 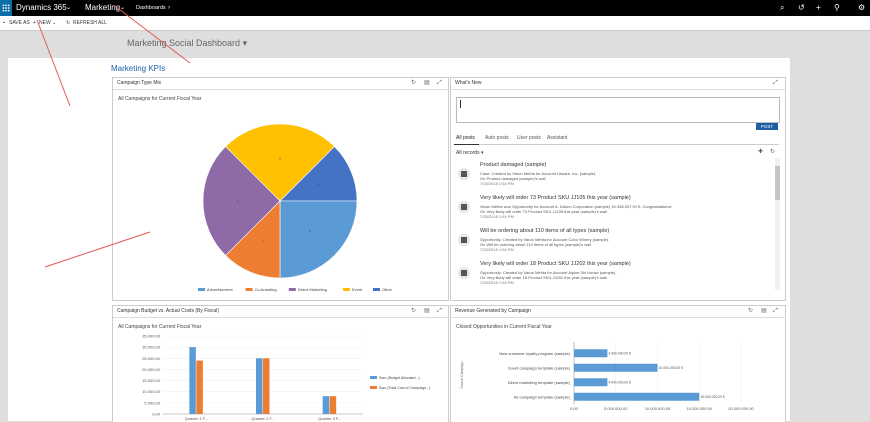 What do you see at coordinates (468, 83) in the screenshot?
I see `panel-title: What's New` at bounding box center [468, 83].